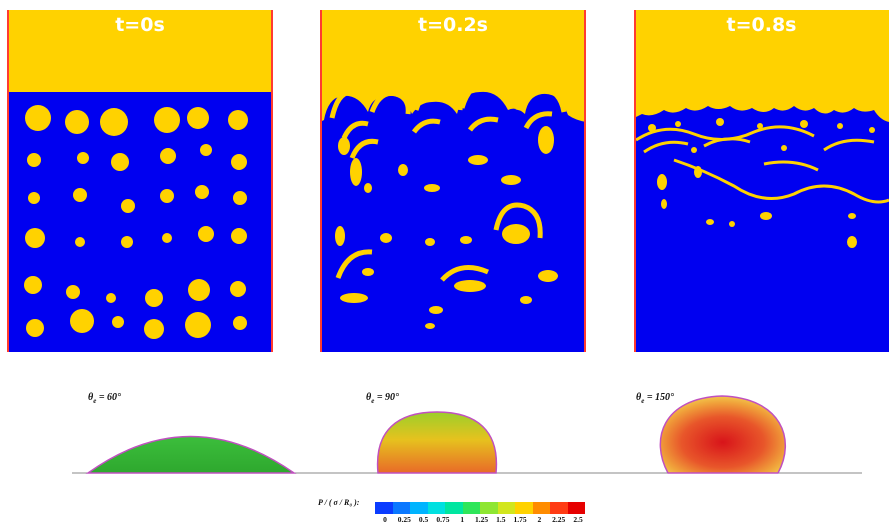 The height and width of the screenshot is (528, 889). What do you see at coordinates (453, 25) in the screenshot?
I see `time-label: t=0.2s` at bounding box center [453, 25].